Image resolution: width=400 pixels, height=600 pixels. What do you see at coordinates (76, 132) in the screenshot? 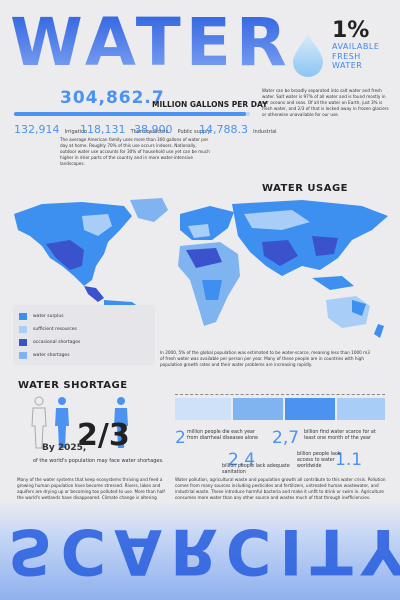
I see `stat-label: Irrigation` at bounding box center [76, 132].